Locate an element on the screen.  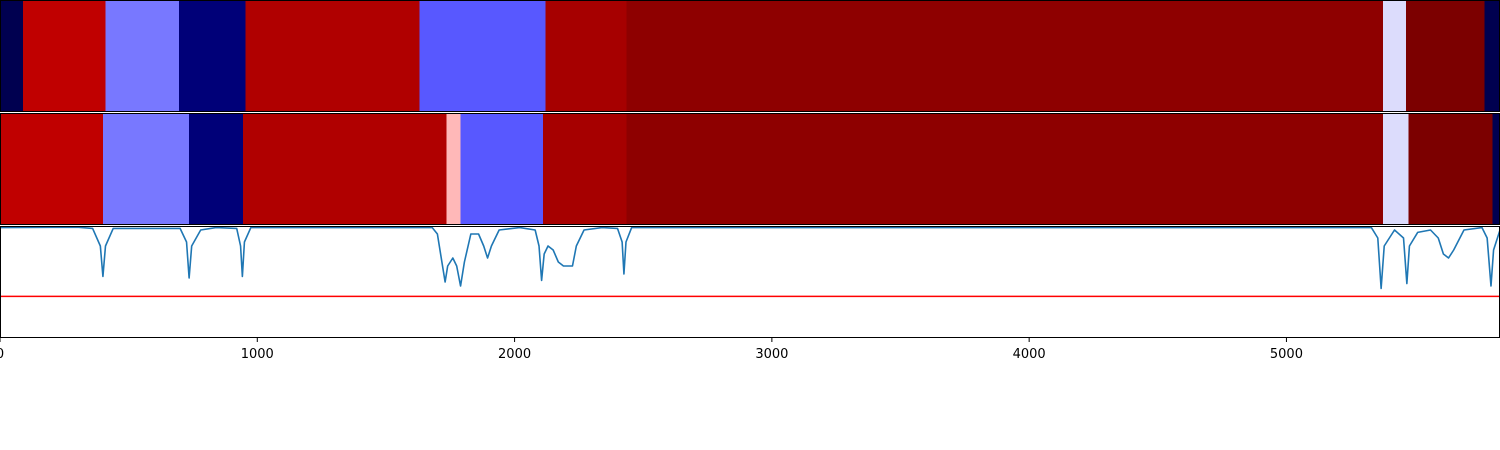
x-tick-label-4000: 4000 is located at coordinates (1029, 354).